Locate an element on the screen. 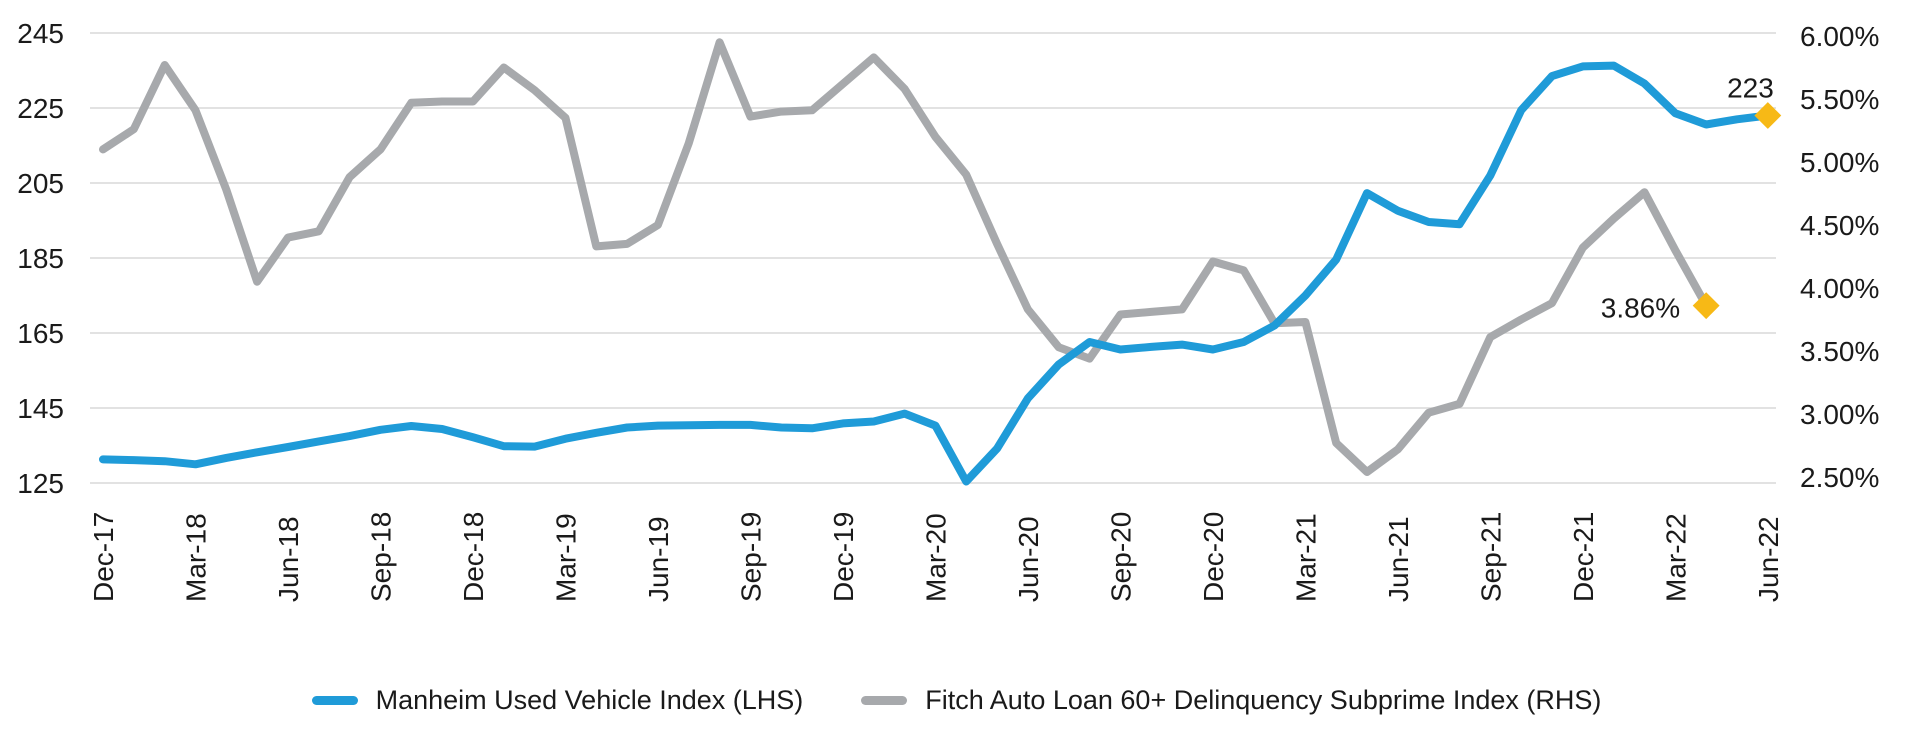 The height and width of the screenshot is (731, 1913). x-axis-label: Mar-20 is located at coordinates (935, 557).